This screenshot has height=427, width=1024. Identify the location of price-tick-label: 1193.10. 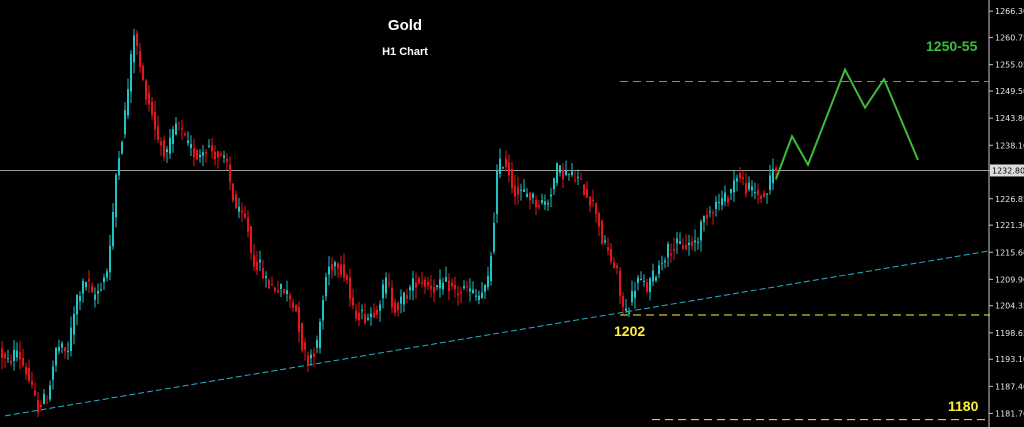
(1009, 359).